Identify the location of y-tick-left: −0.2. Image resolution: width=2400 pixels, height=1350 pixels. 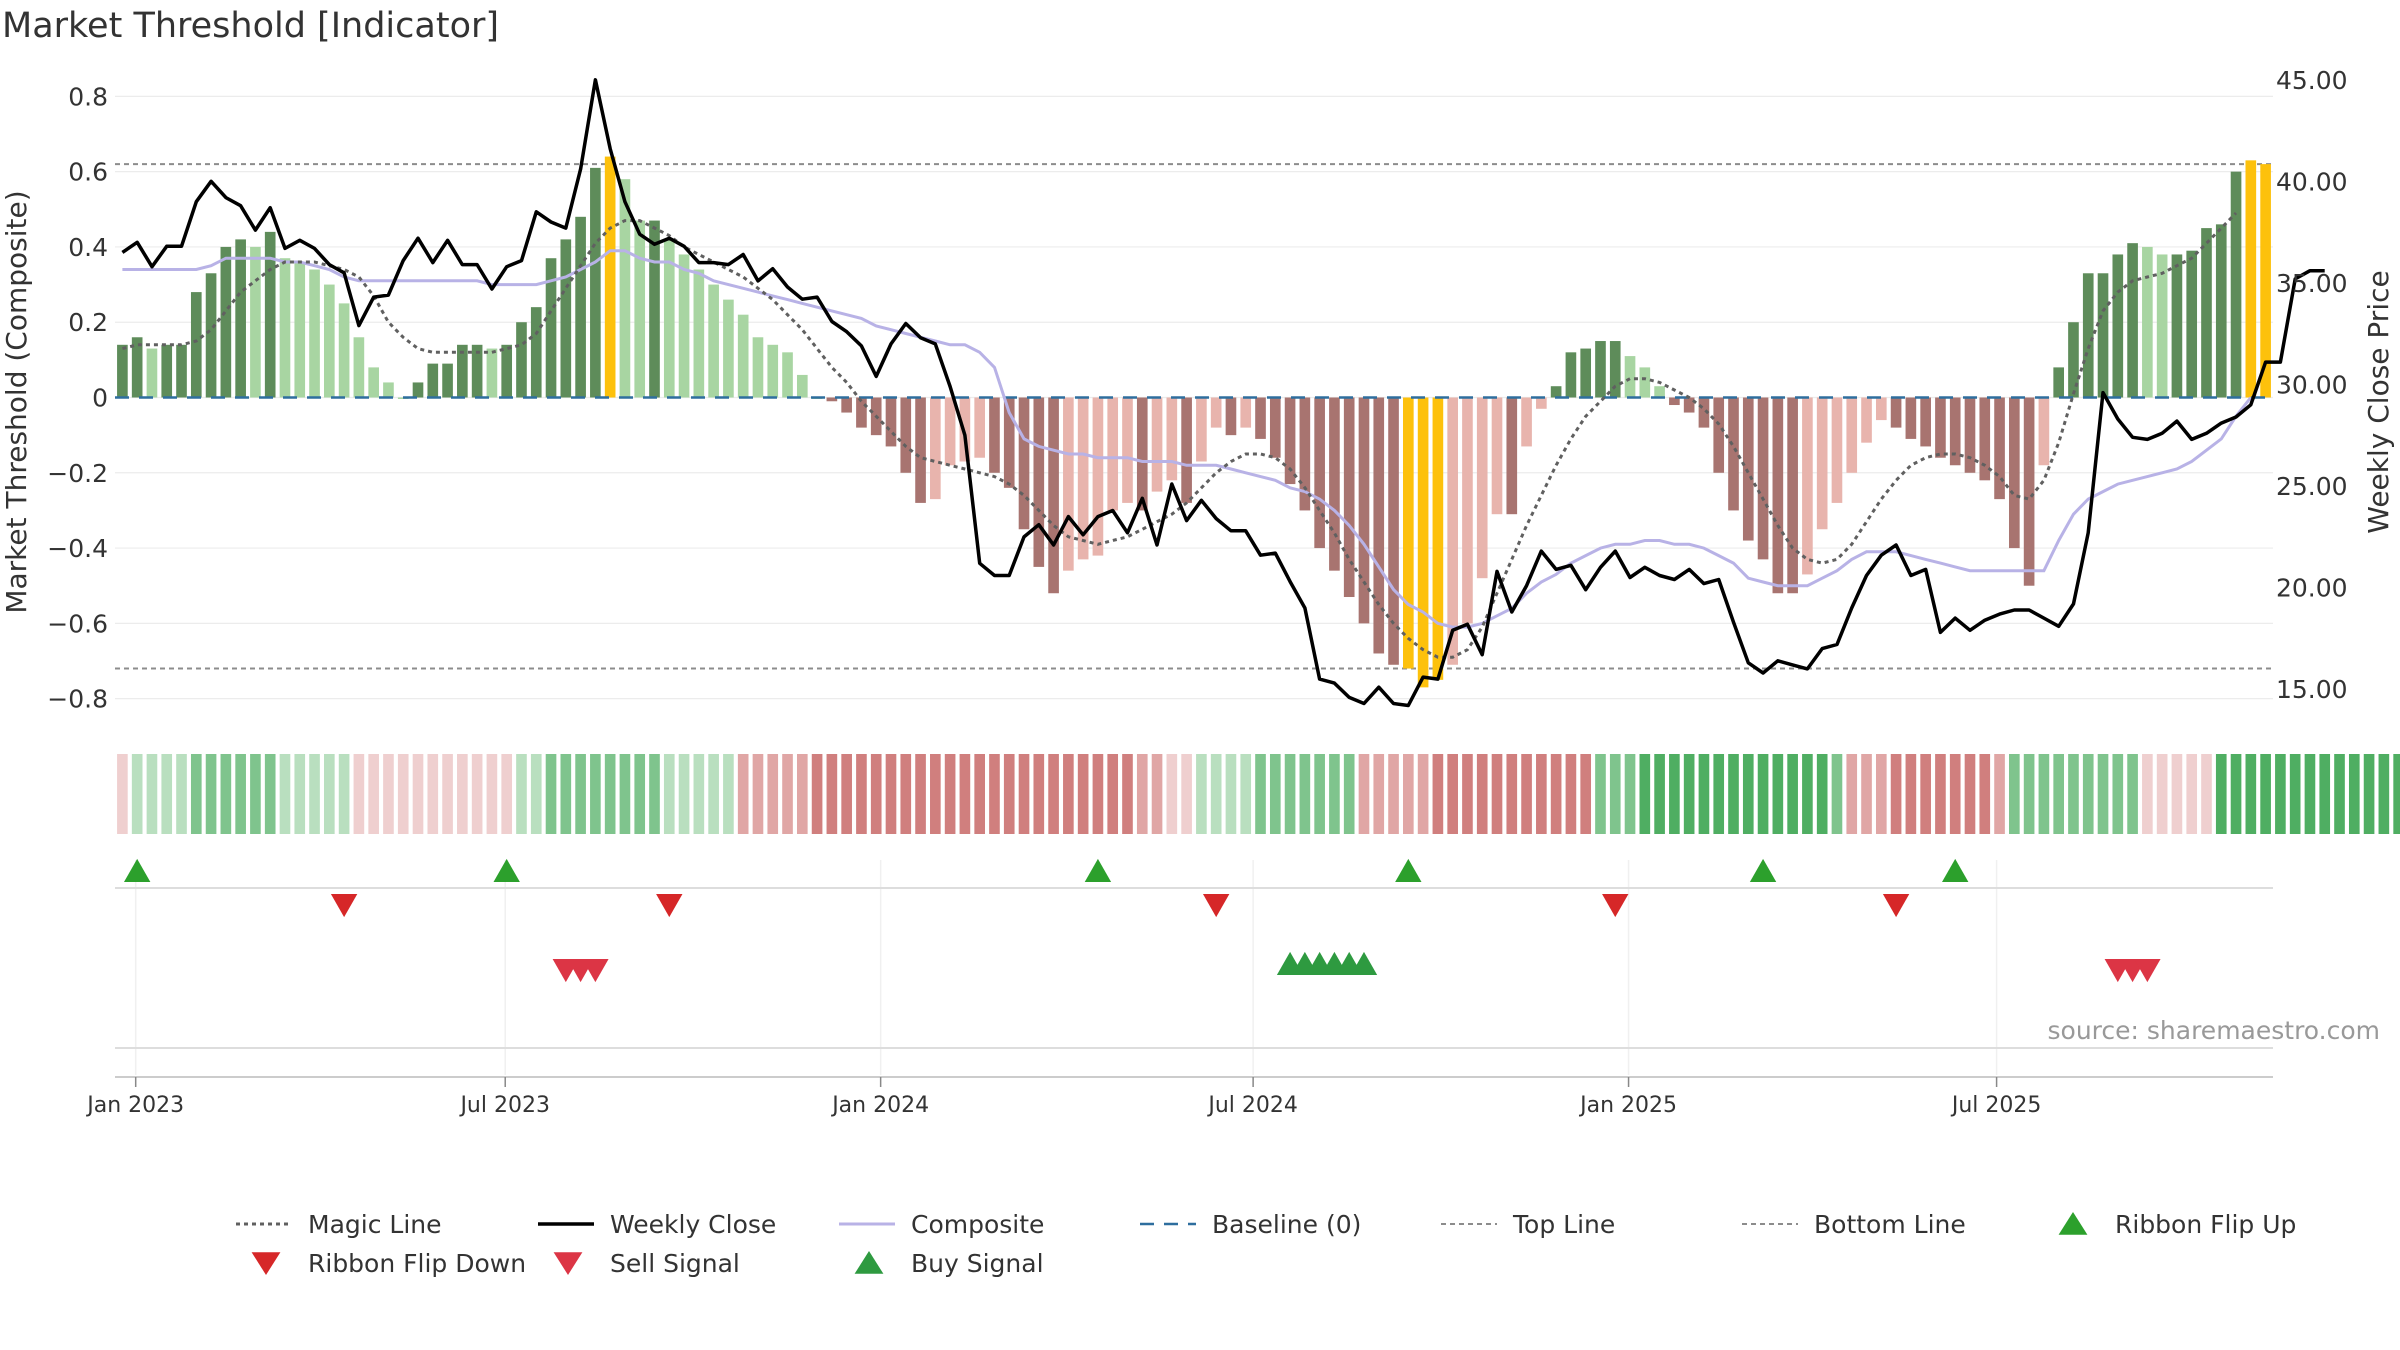
(77, 473).